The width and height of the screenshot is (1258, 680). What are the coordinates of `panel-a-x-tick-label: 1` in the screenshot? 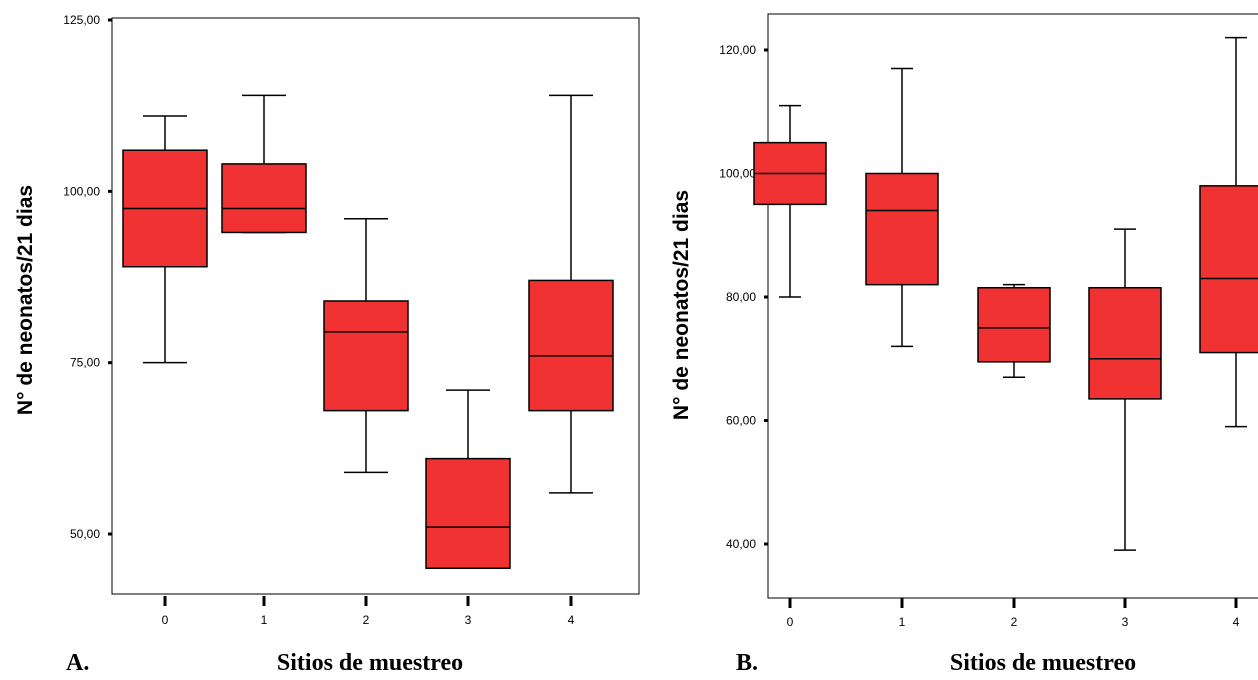 It's located at (264, 620).